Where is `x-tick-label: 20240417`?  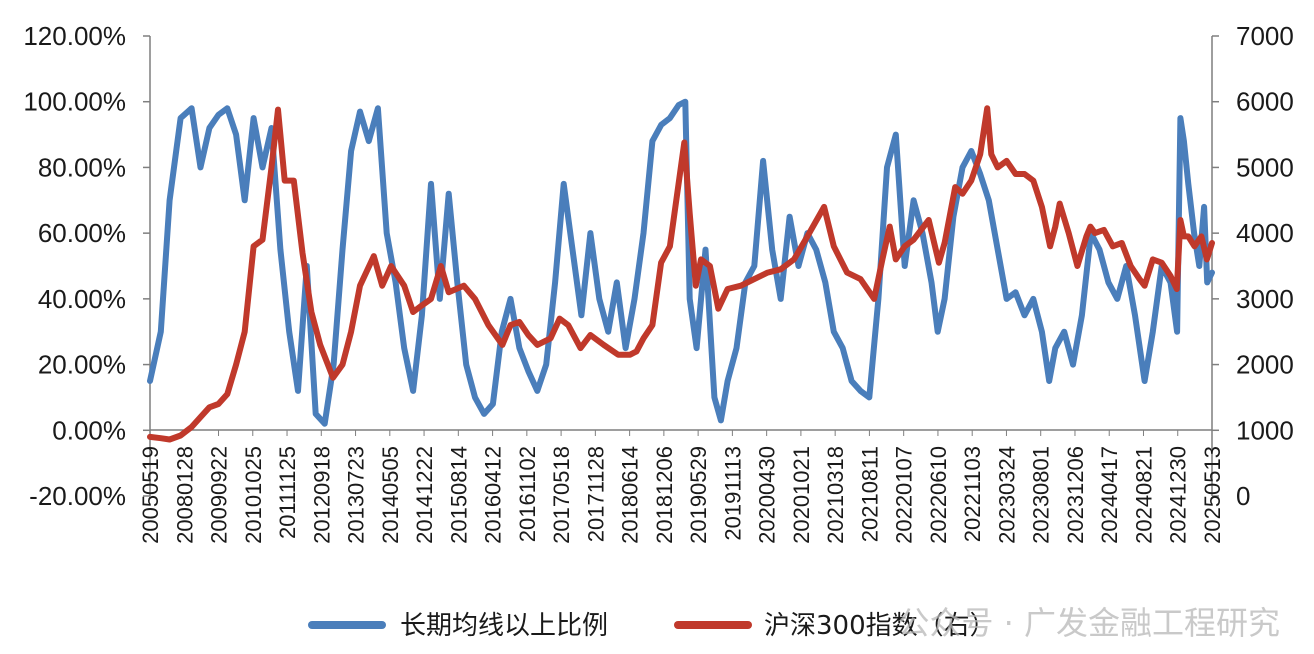
x-tick-label: 20240417 is located at coordinates (1109, 495).